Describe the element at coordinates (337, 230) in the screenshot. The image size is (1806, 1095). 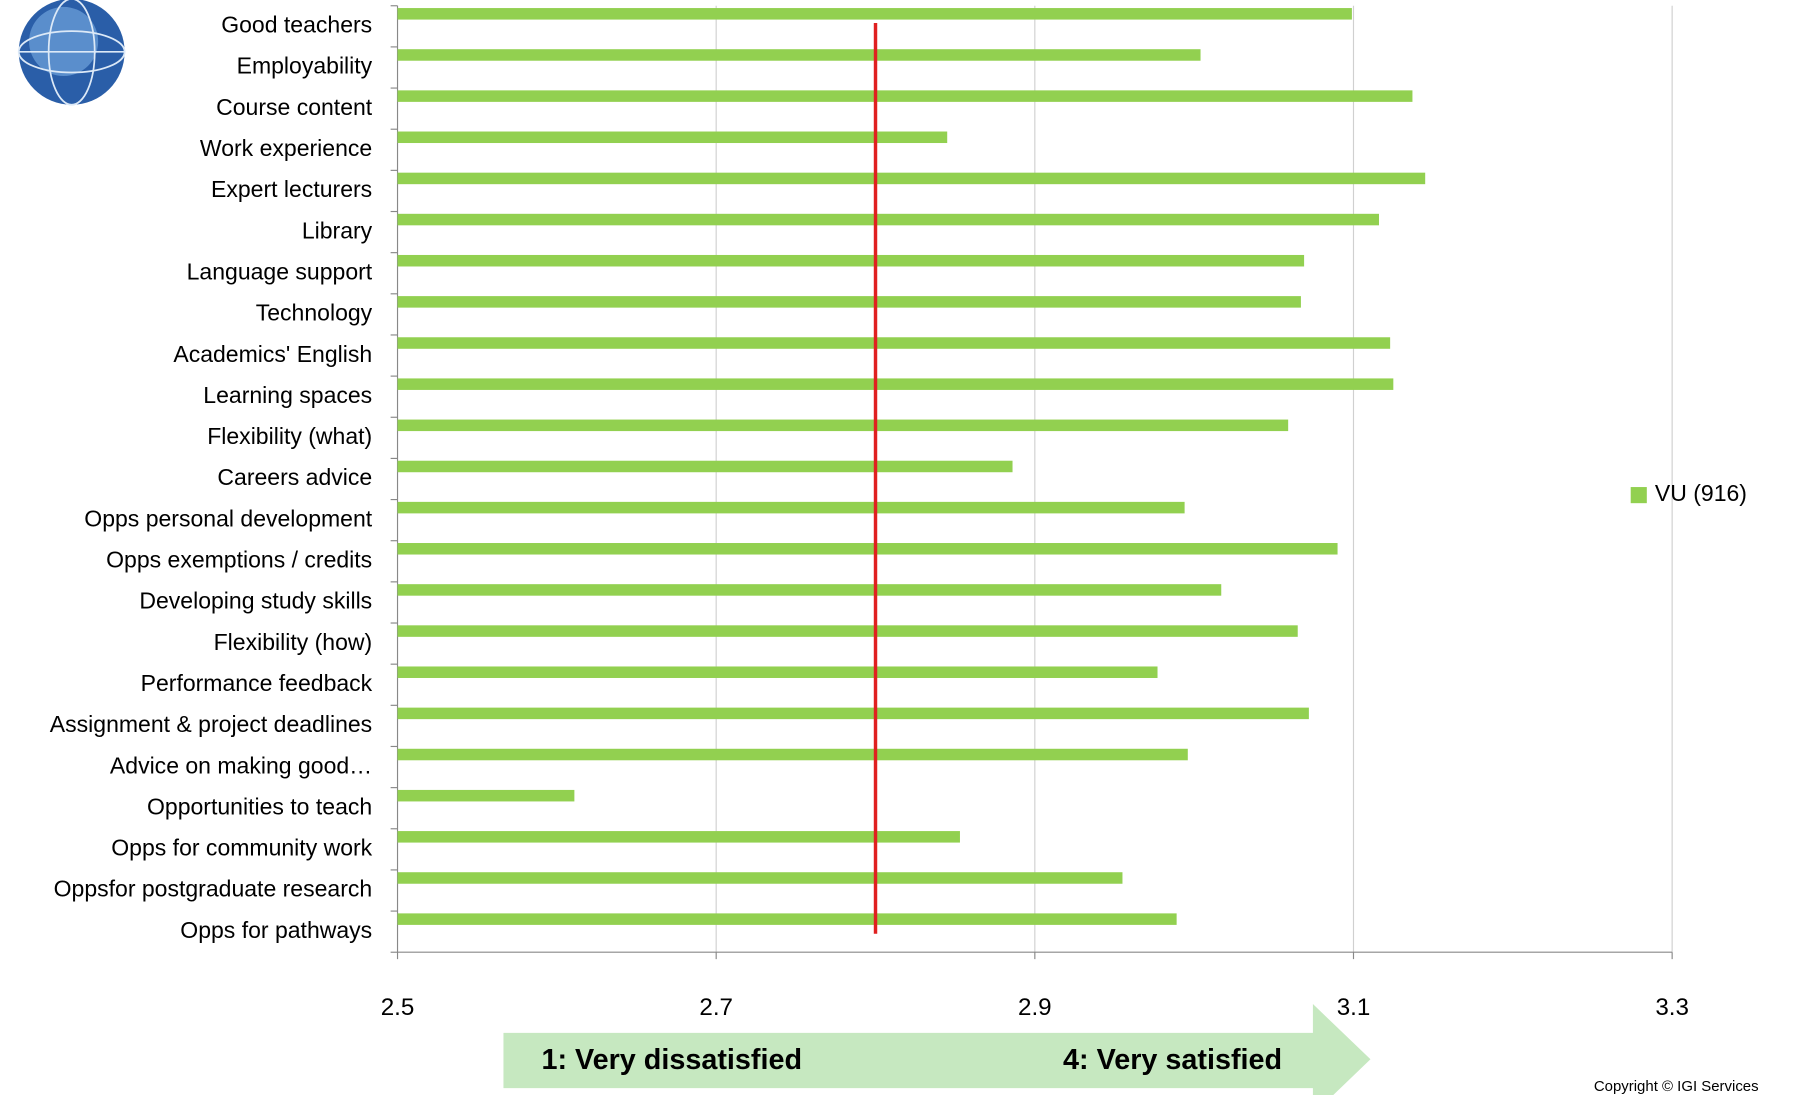
I see `y-tick-label: Library` at that location.